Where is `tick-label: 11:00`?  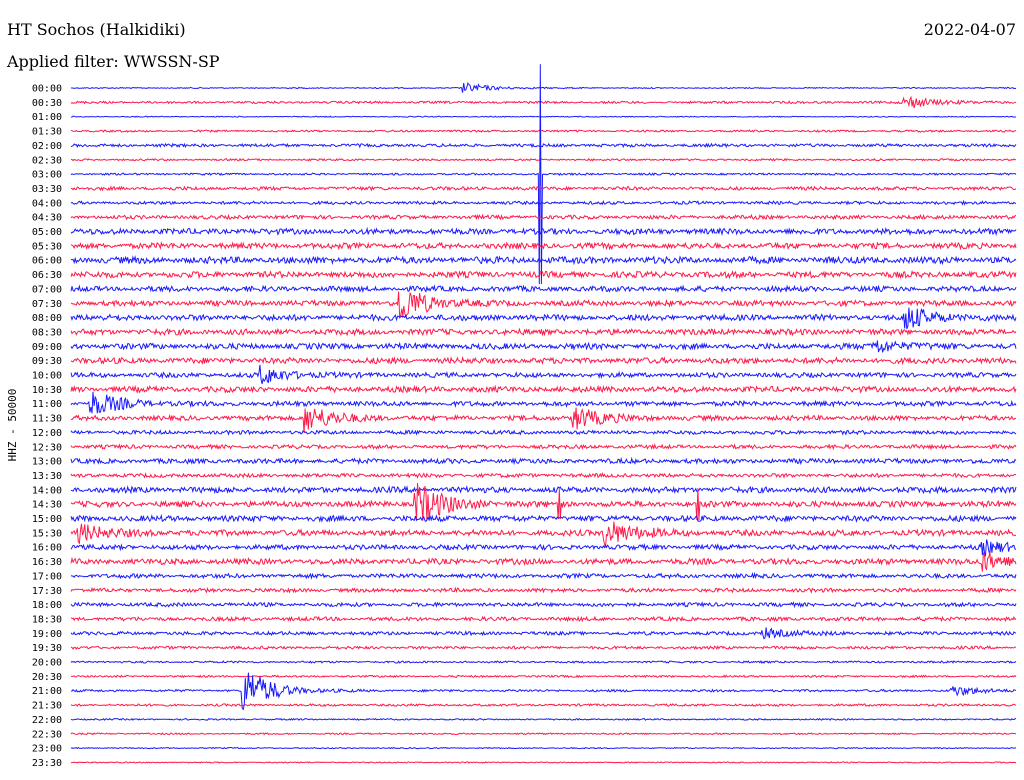 tick-label: 11:00 is located at coordinates (47, 404).